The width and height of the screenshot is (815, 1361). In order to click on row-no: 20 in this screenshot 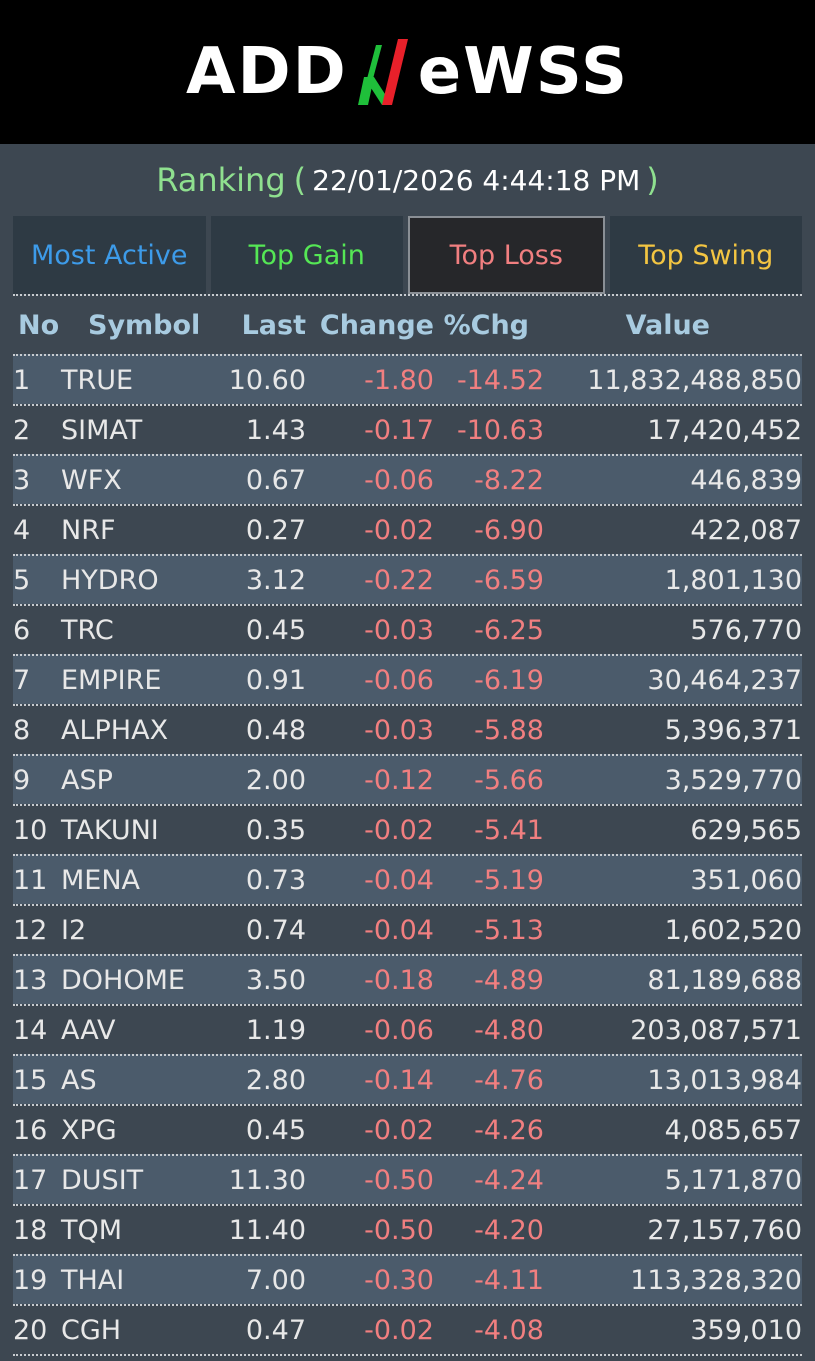, I will do `click(30, 1330)`.